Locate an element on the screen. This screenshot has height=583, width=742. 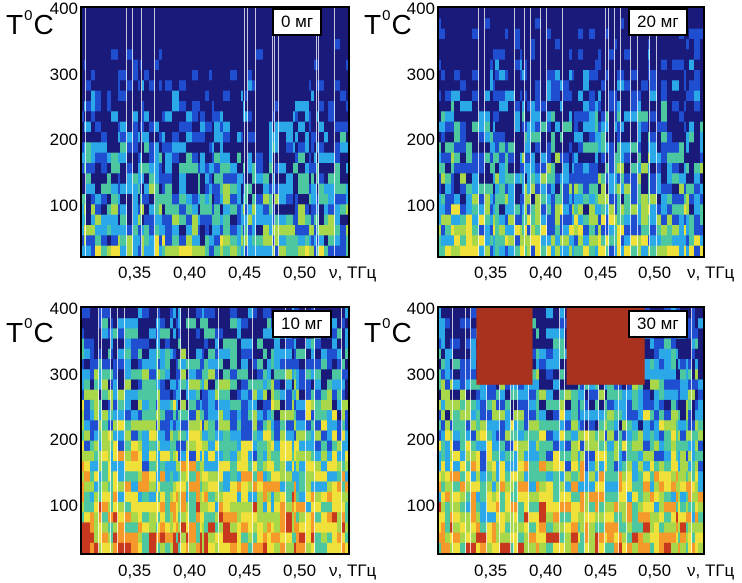
absorption-line is located at coordinates (529, 430).